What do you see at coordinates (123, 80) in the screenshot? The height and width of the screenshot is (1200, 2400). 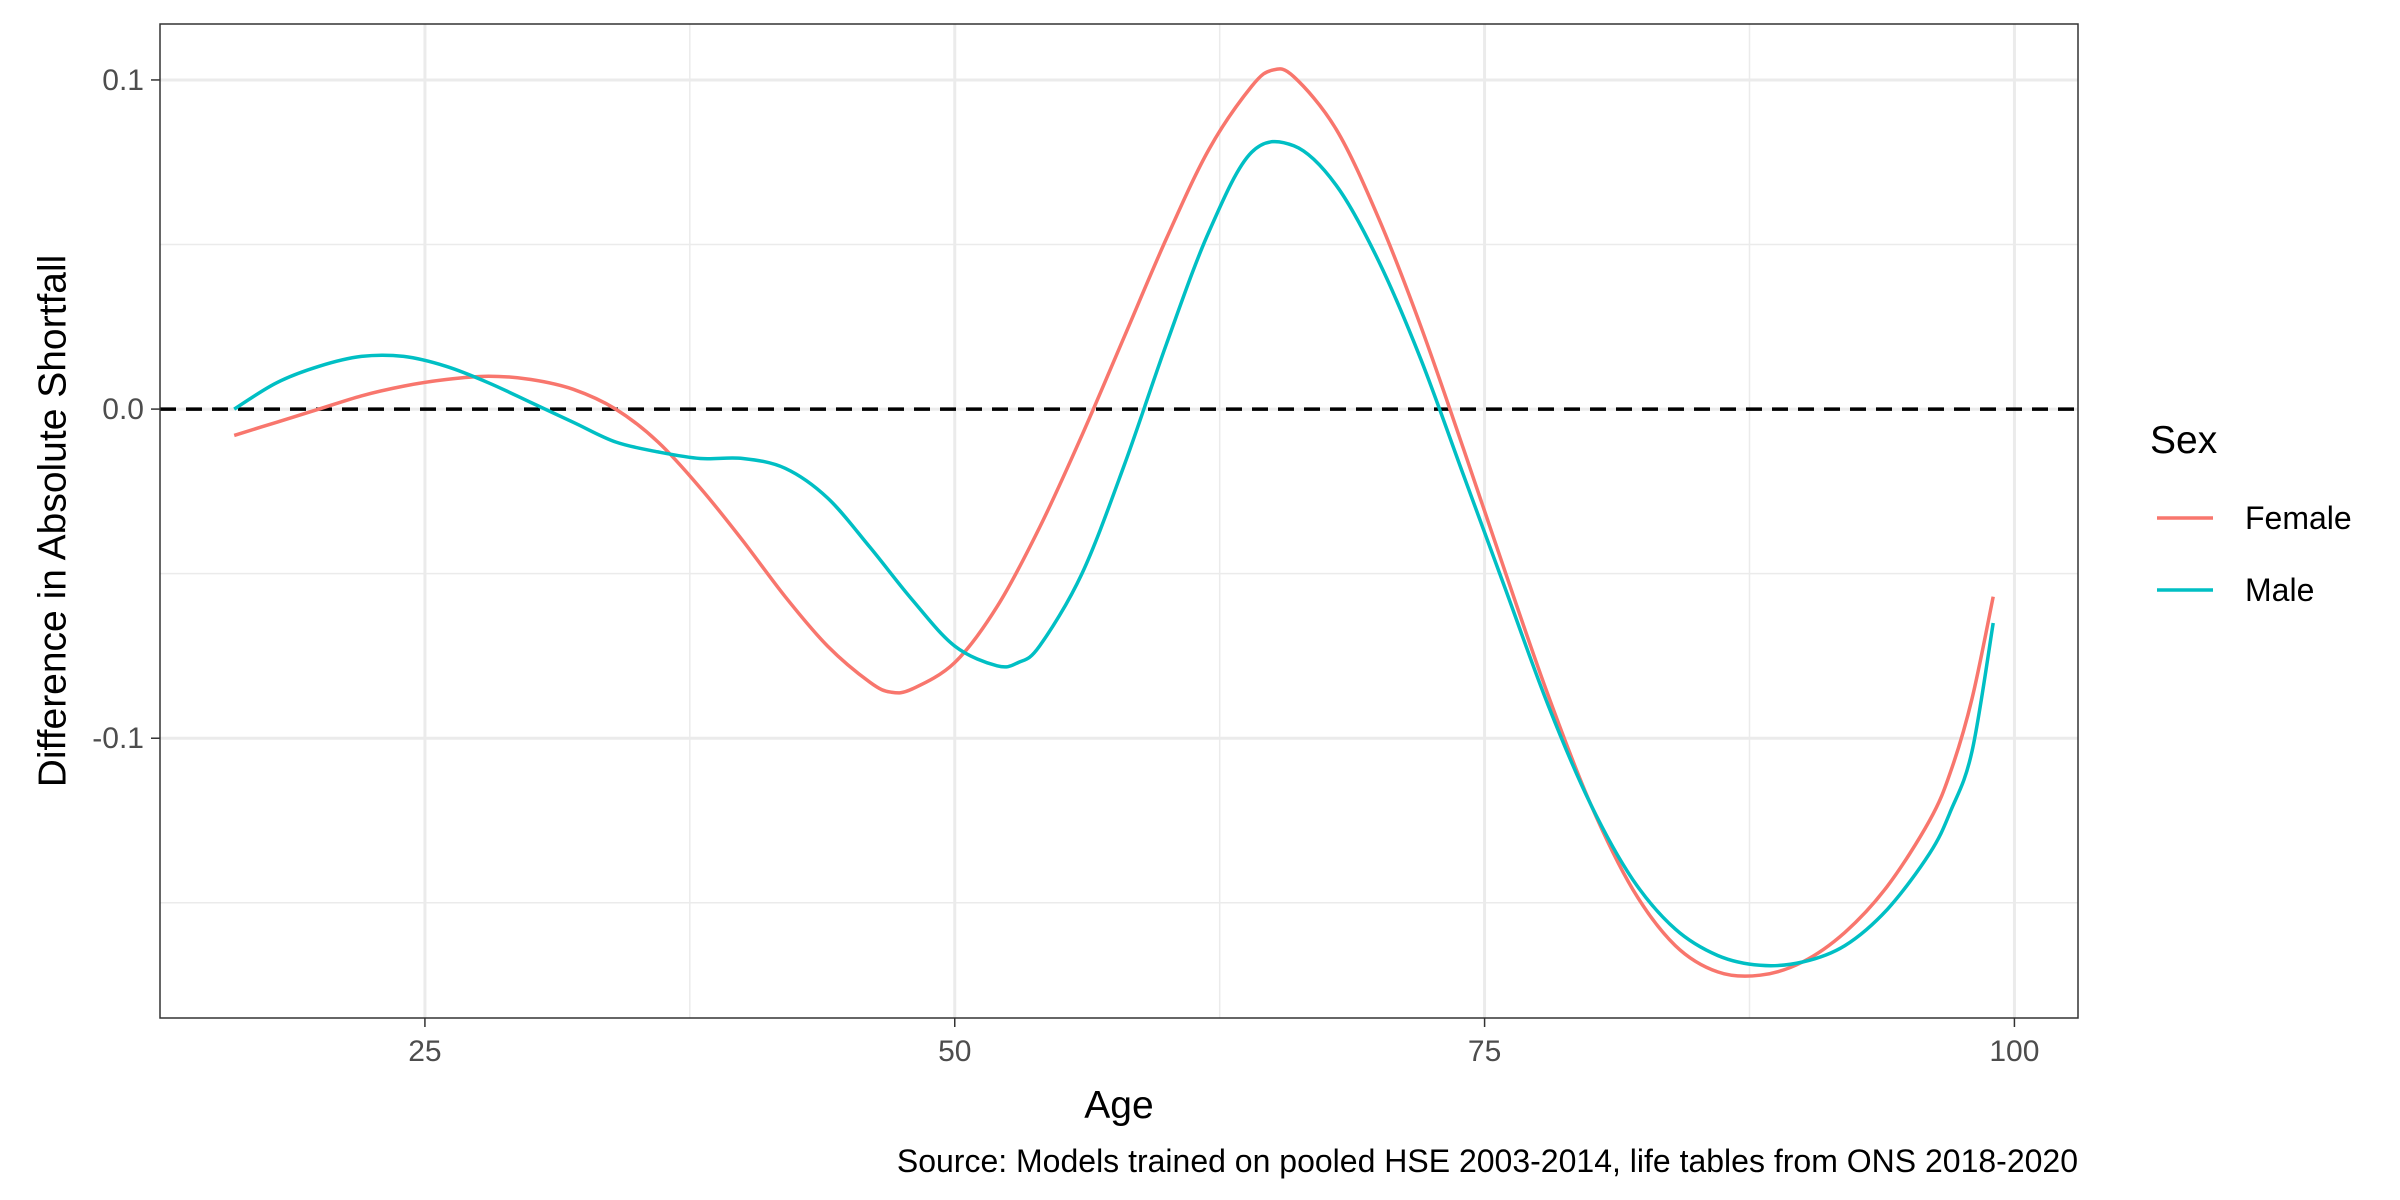 I see `y-tick-label: 0.1` at bounding box center [123, 80].